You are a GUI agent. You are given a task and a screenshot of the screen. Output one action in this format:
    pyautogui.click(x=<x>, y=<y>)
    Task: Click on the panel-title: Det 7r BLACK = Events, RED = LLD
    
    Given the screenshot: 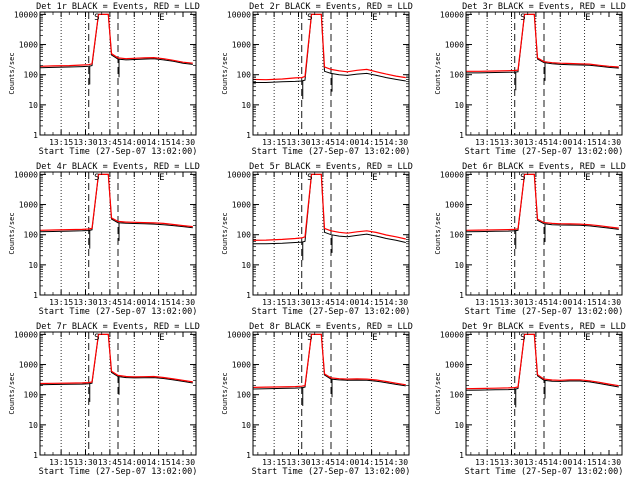 What is the action you would take?
    pyautogui.click(x=118, y=327)
    